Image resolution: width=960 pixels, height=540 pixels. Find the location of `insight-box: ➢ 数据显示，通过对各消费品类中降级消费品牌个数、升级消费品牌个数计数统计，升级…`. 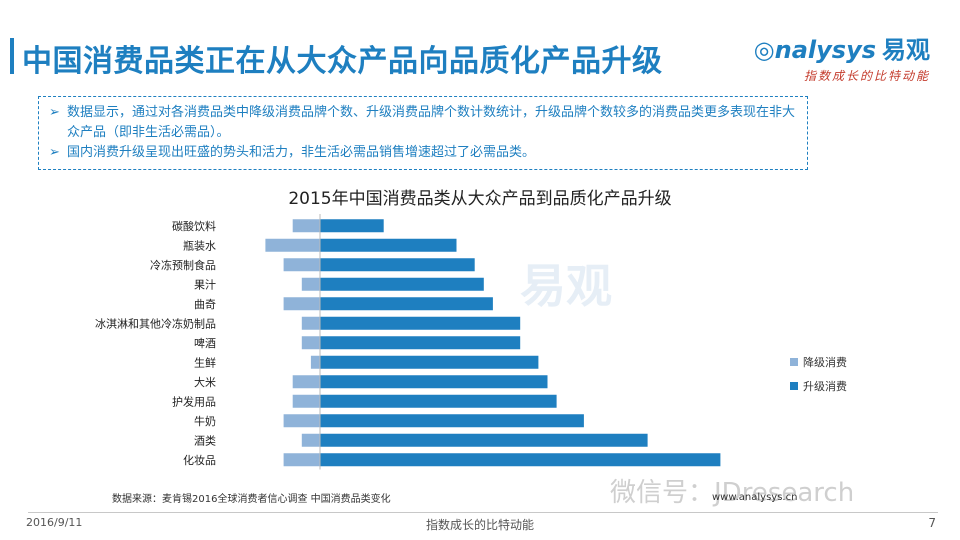

insight-box: ➢ 数据显示，通过对各消费品类中降级消费品牌个数、升级消费品牌个数计数统计，升级… is located at coordinates (423, 133).